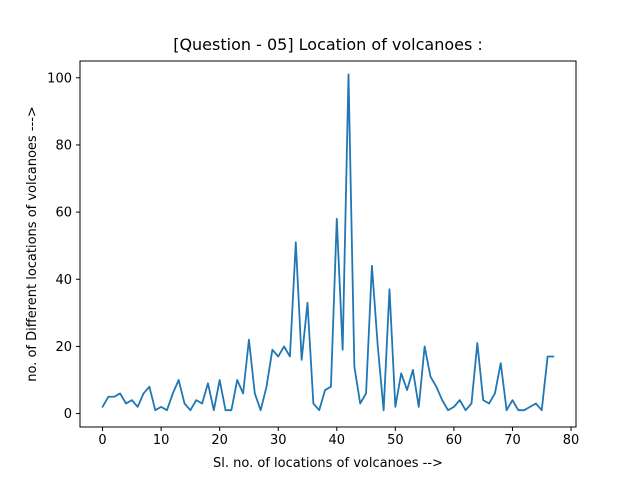 Image resolution: width=640 pixels, height=480 pixels. Describe the element at coordinates (63, 145) in the screenshot. I see `y-tick-label: 80` at that location.